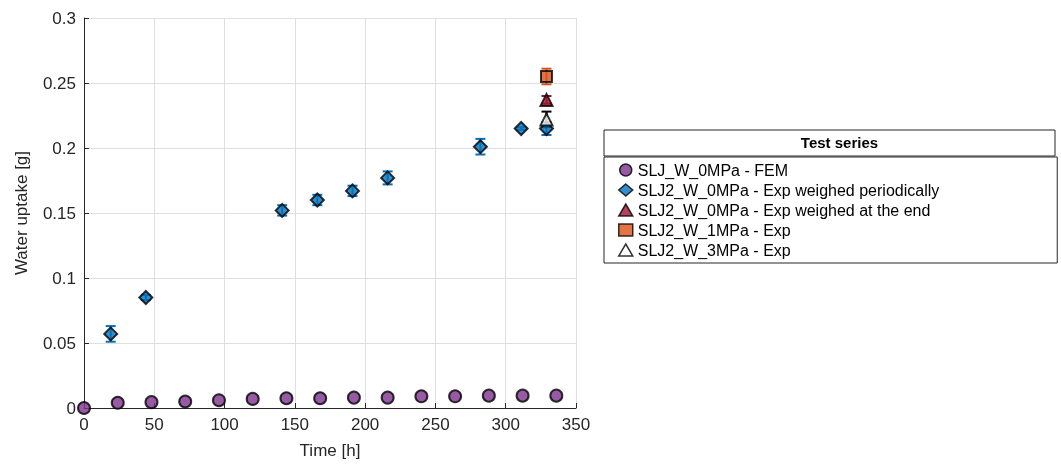 This screenshot has width=1061, height=471. What do you see at coordinates (365, 424) in the screenshot?
I see `x-tick-label: 200` at bounding box center [365, 424].